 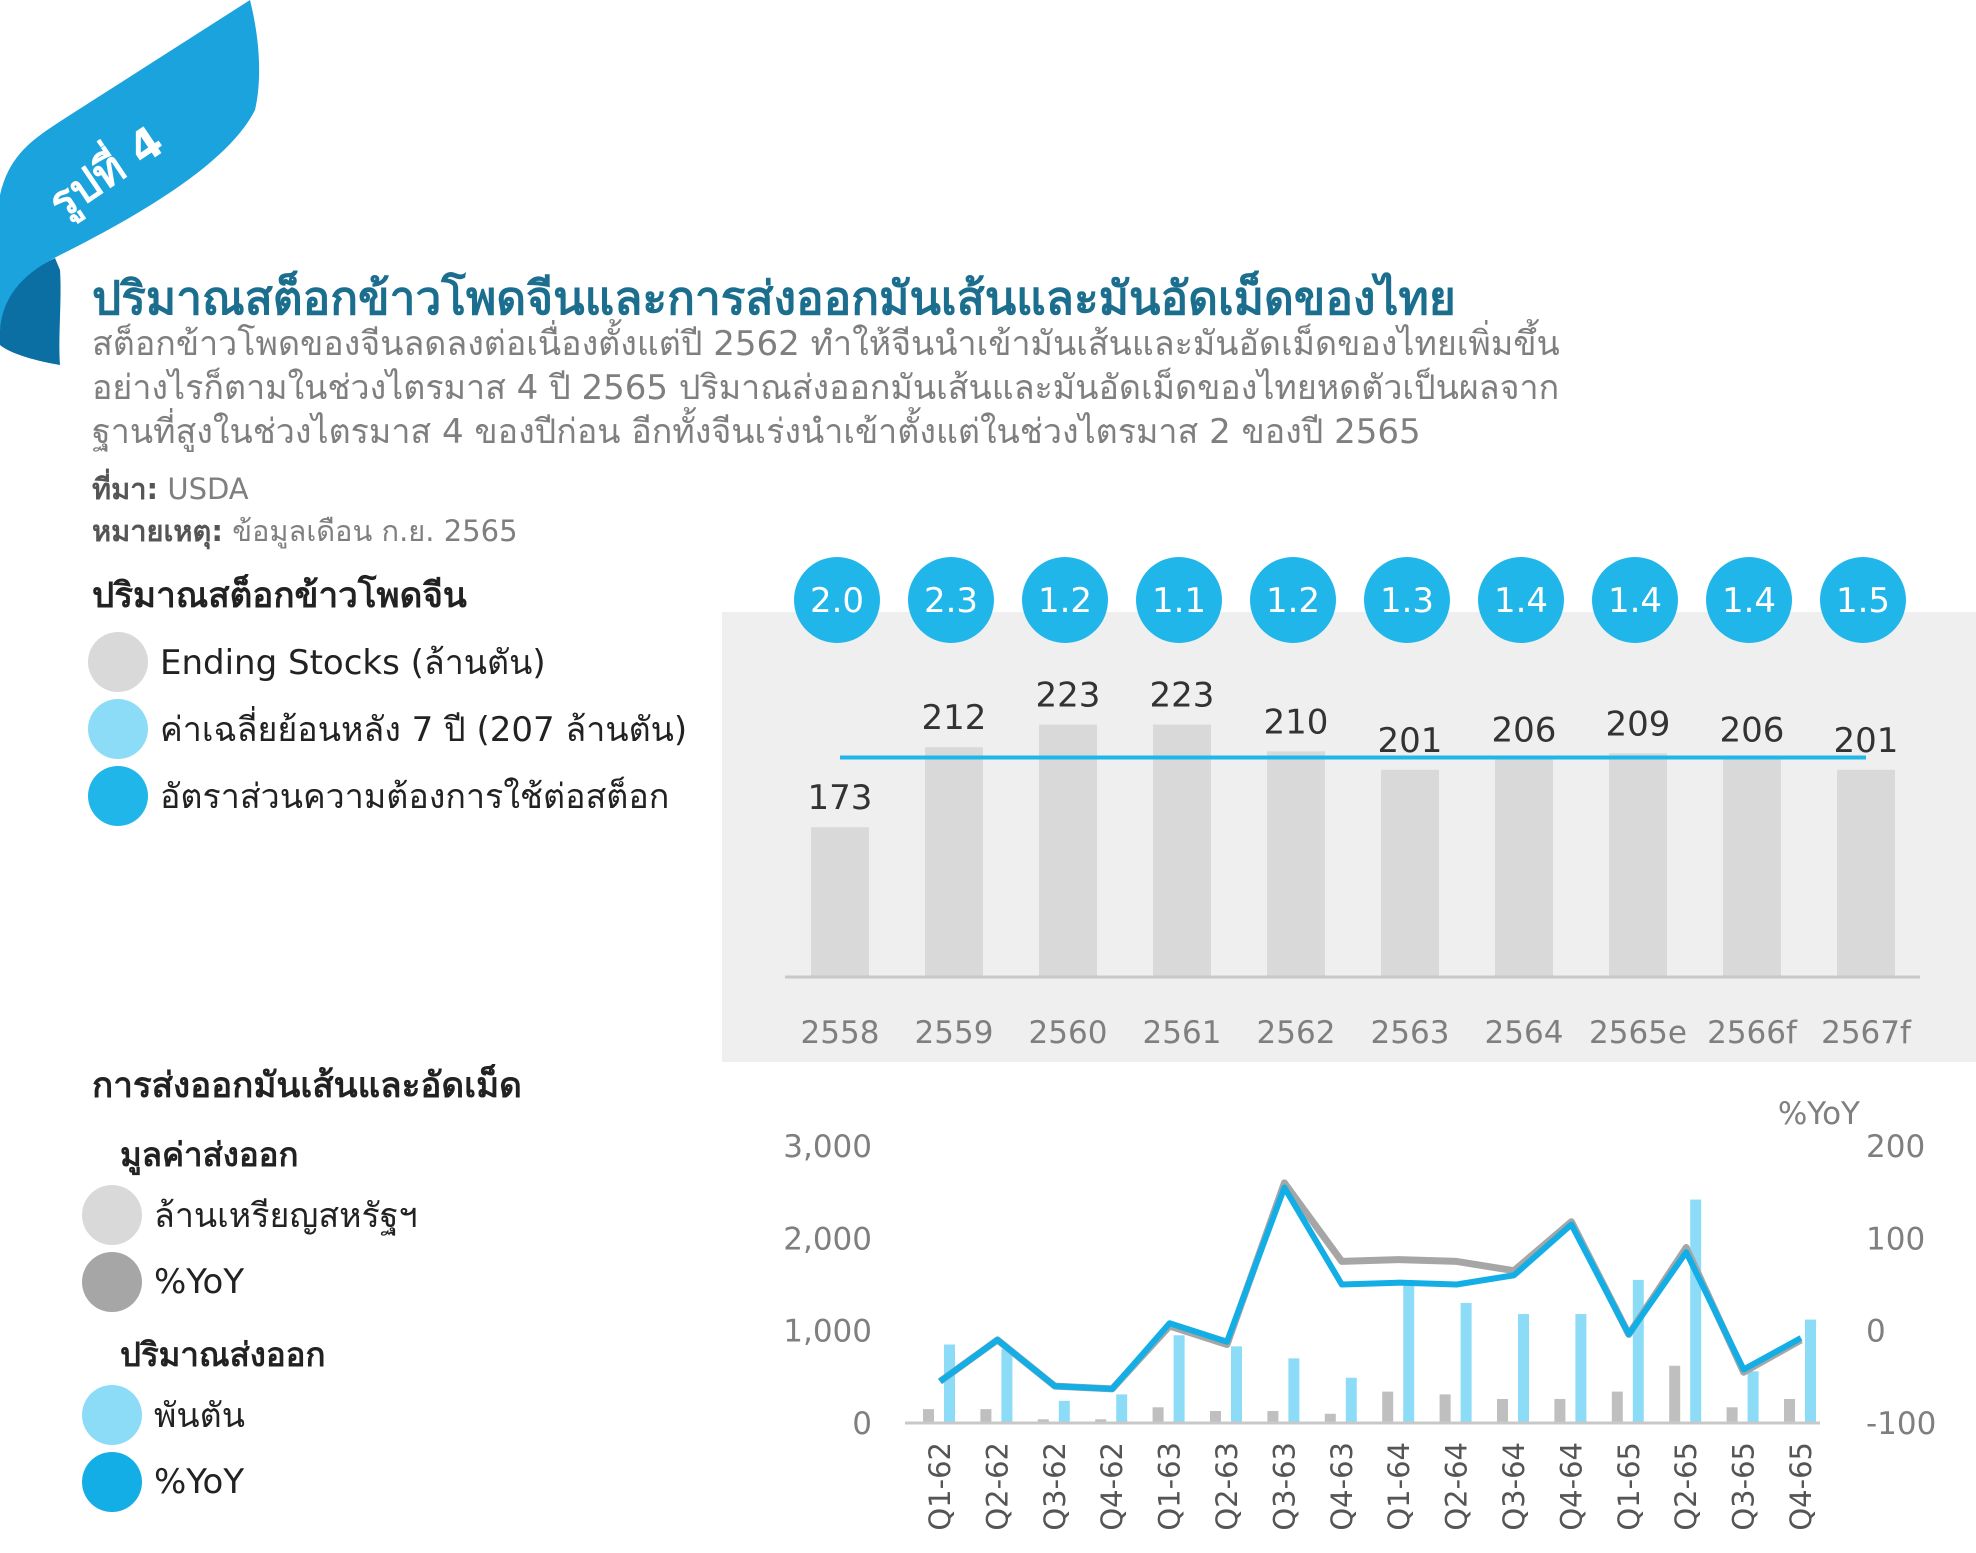 I want to click on y-tick-label: 1,000, so click(x=827, y=1332).